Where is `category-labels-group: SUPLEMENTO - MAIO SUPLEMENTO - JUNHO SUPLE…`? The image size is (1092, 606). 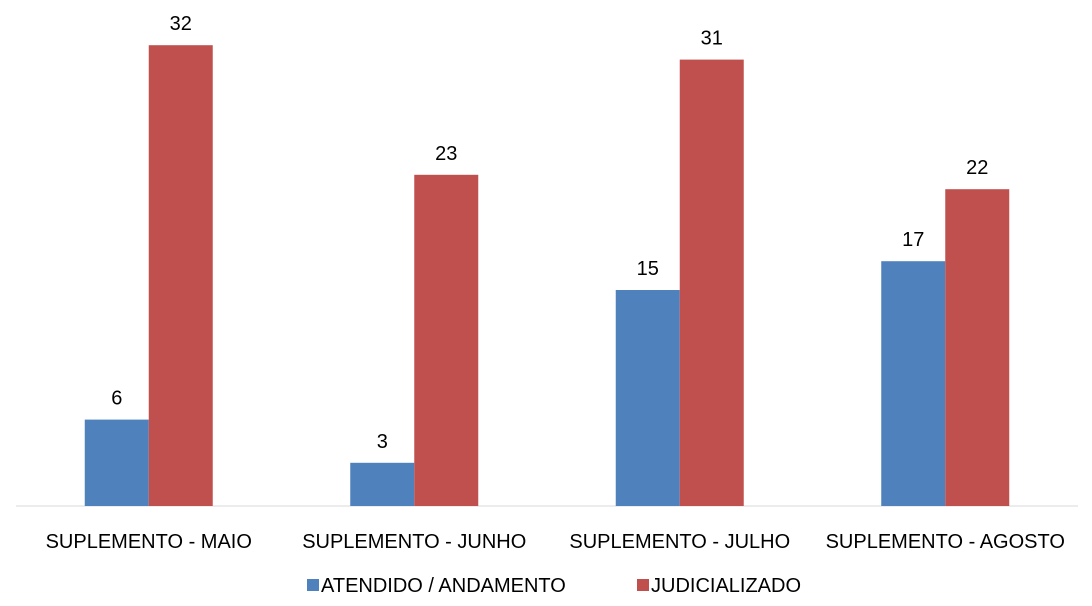 category-labels-group: SUPLEMENTO - MAIO SUPLEMENTO - JUNHO SUPLE… is located at coordinates (555, 542).